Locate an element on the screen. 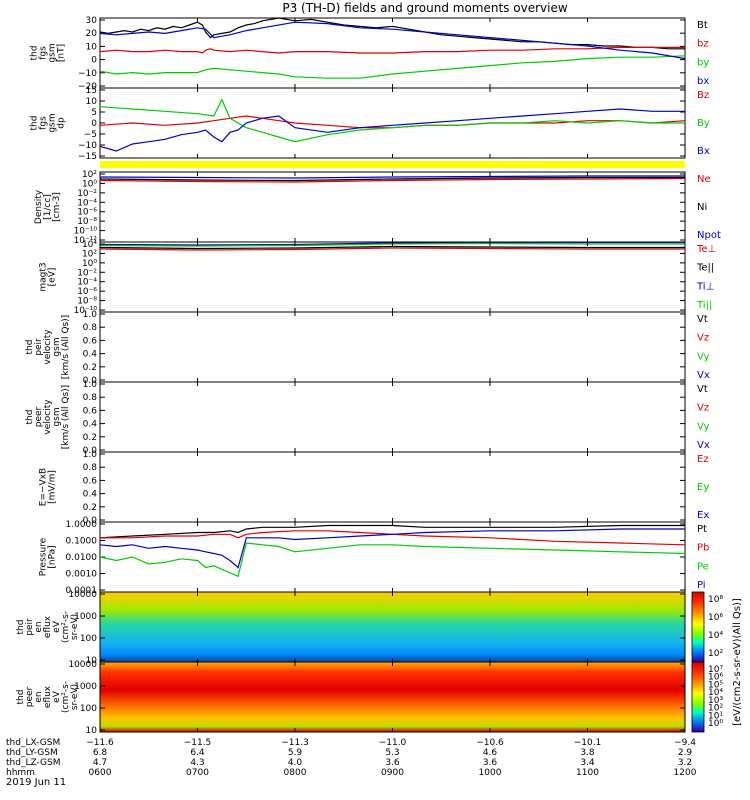 This screenshot has width=750, height=800. y-tick-label: 0.0100 is located at coordinates (82, 558).